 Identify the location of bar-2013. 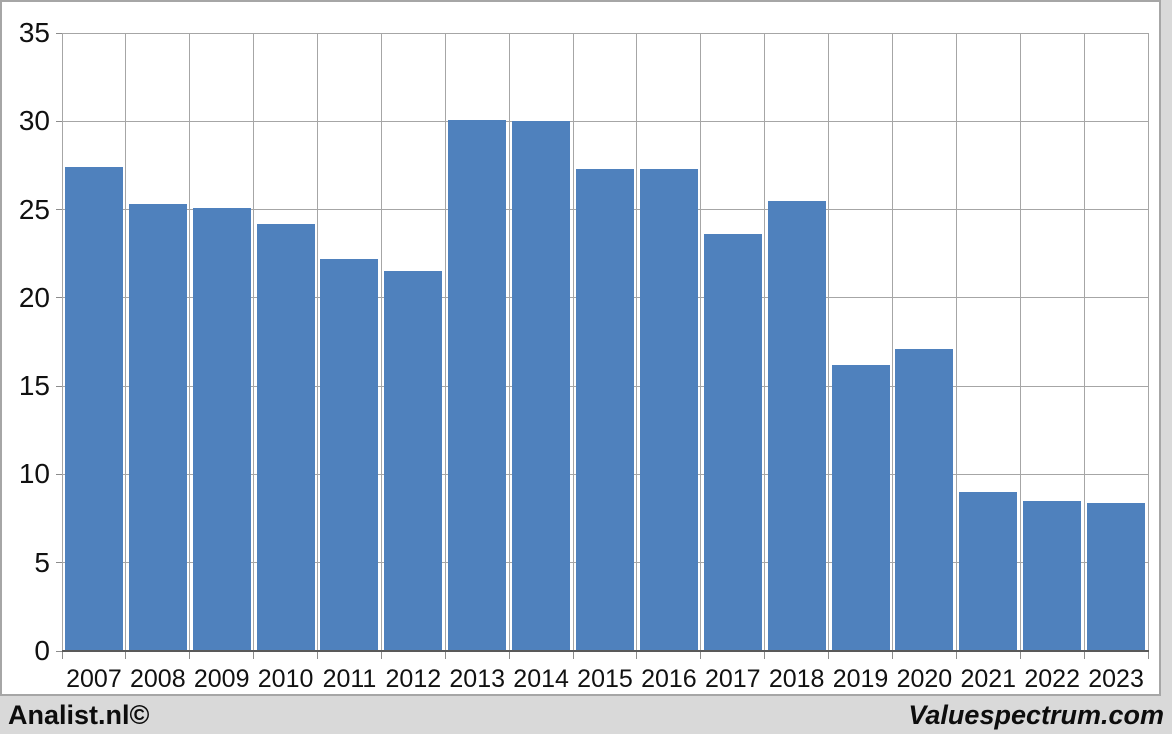
(477, 385).